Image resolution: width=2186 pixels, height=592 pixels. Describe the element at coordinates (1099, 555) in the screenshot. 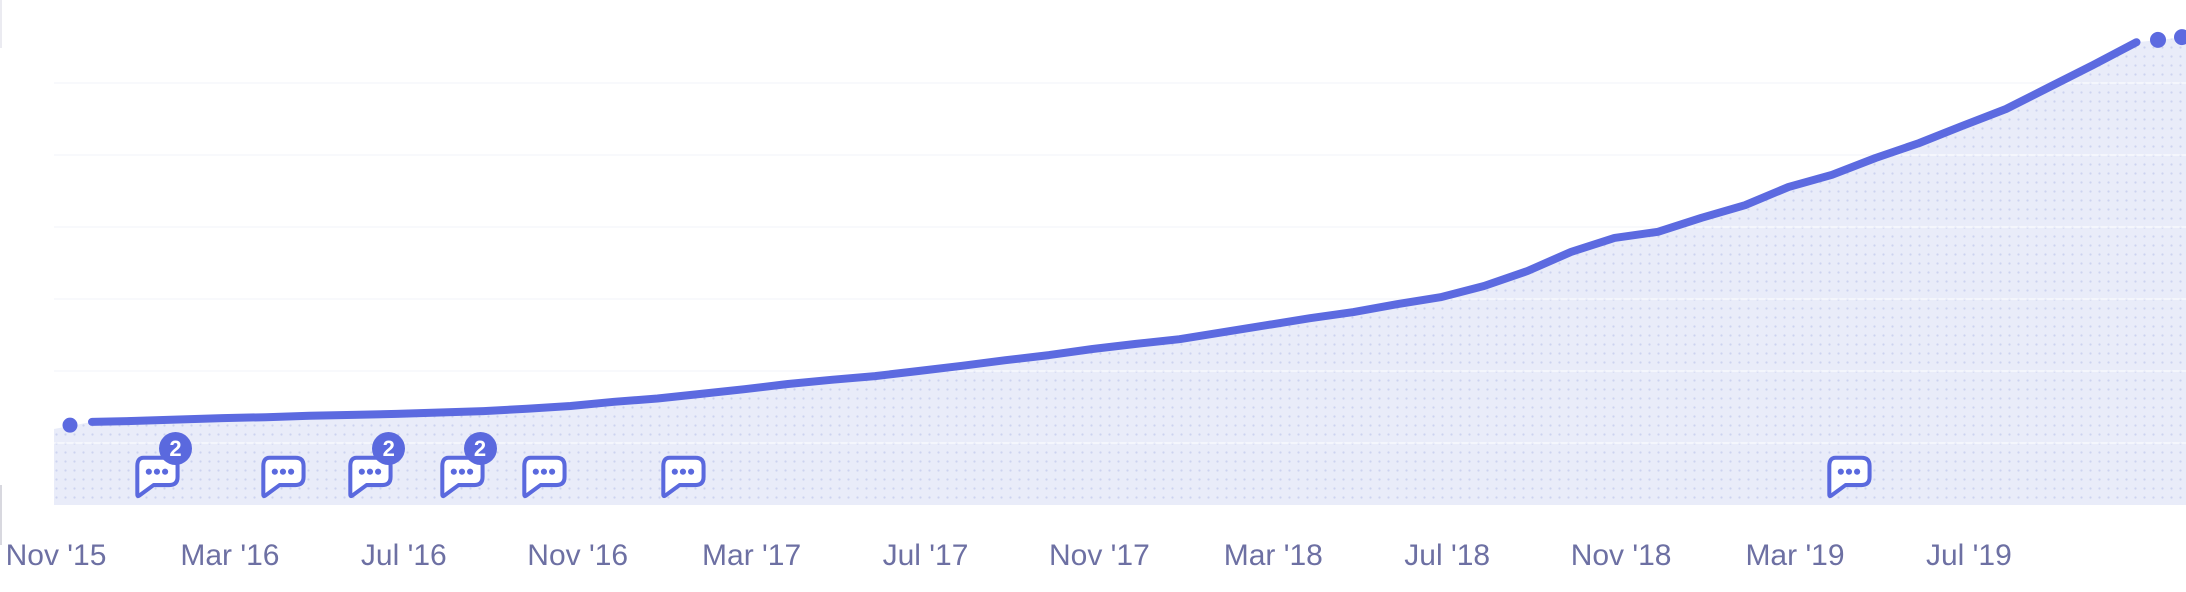

I see `x-axis-label: Nov '17` at that location.